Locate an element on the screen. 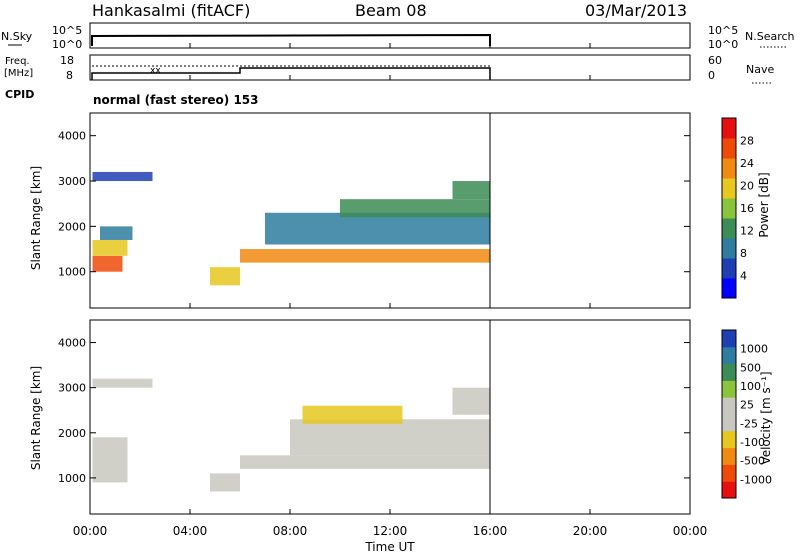 The width and height of the screenshot is (800, 554). nsky-tick-bottom: 10^0 is located at coordinates (67, 44).